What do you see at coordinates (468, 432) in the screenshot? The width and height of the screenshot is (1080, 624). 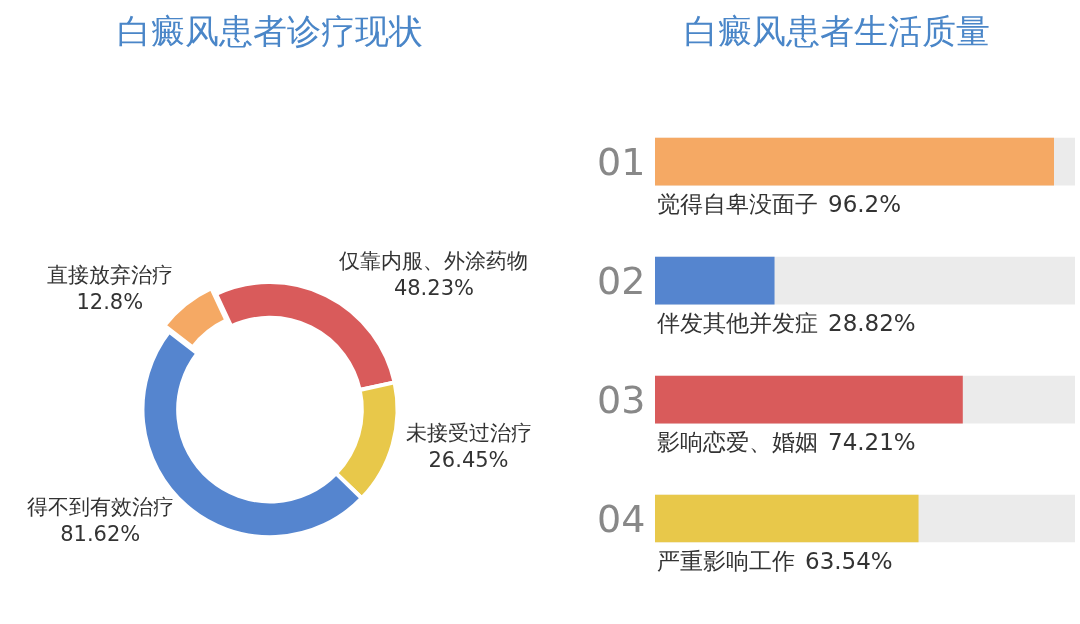 I see `slice-label: 未接受过治疗` at bounding box center [468, 432].